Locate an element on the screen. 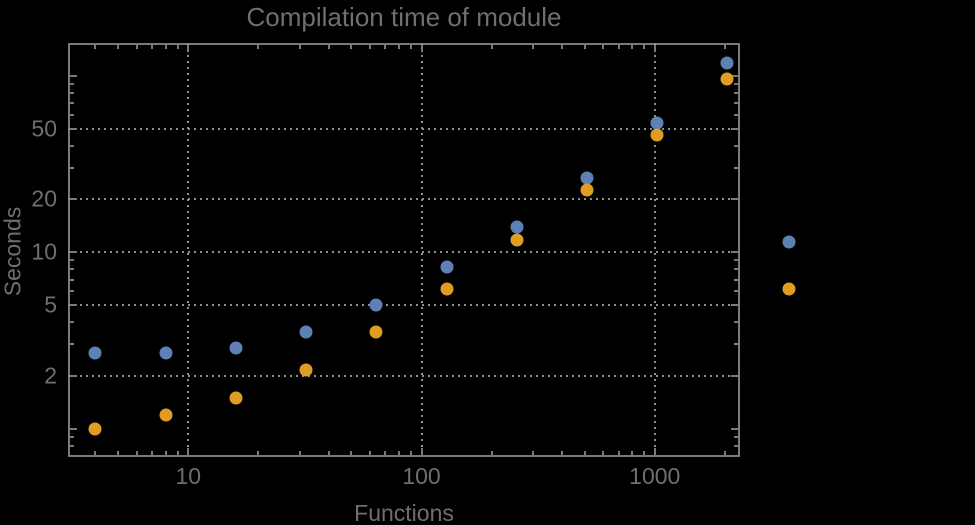 The height and width of the screenshot is (525, 975). data-point-series-orange-x4 is located at coordinates (95, 429).